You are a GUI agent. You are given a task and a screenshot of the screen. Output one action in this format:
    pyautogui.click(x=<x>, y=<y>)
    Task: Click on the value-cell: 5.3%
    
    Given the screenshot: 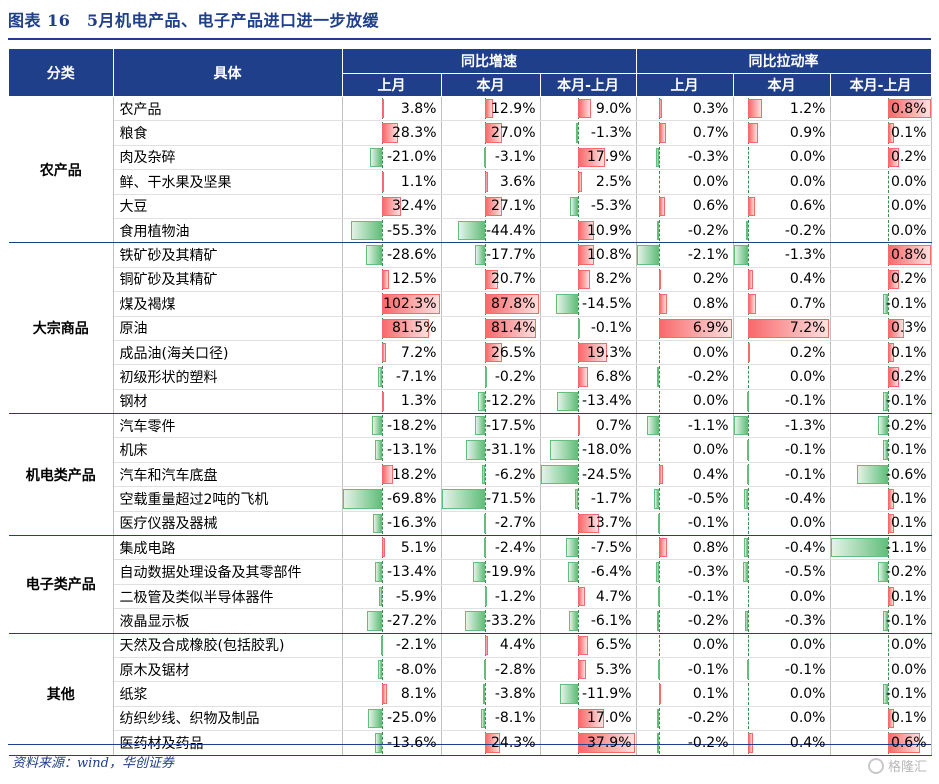 What is the action you would take?
    pyautogui.click(x=588, y=670)
    